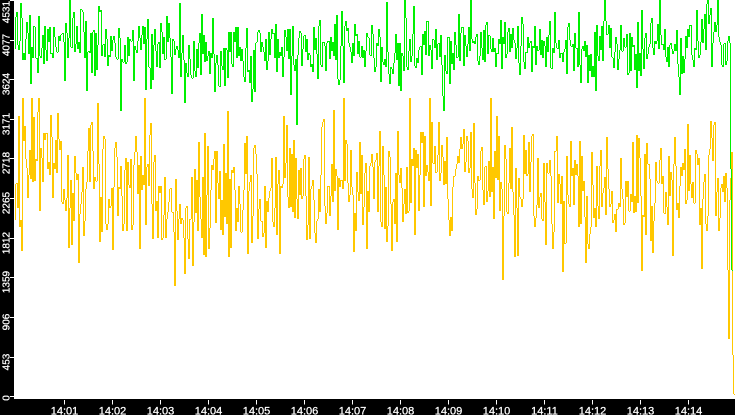 This screenshot has width=735, height=415. What do you see at coordinates (449, 410) in the screenshot?
I see `svg-text: 14:09` at bounding box center [449, 410].